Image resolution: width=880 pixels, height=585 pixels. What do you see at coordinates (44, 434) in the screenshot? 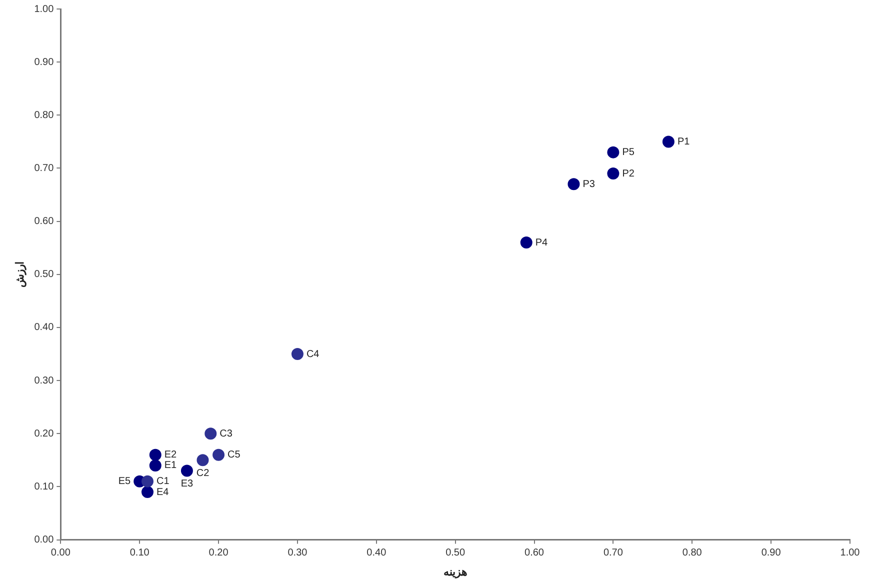
I see `y-tick-label: 0.20` at bounding box center [44, 434].